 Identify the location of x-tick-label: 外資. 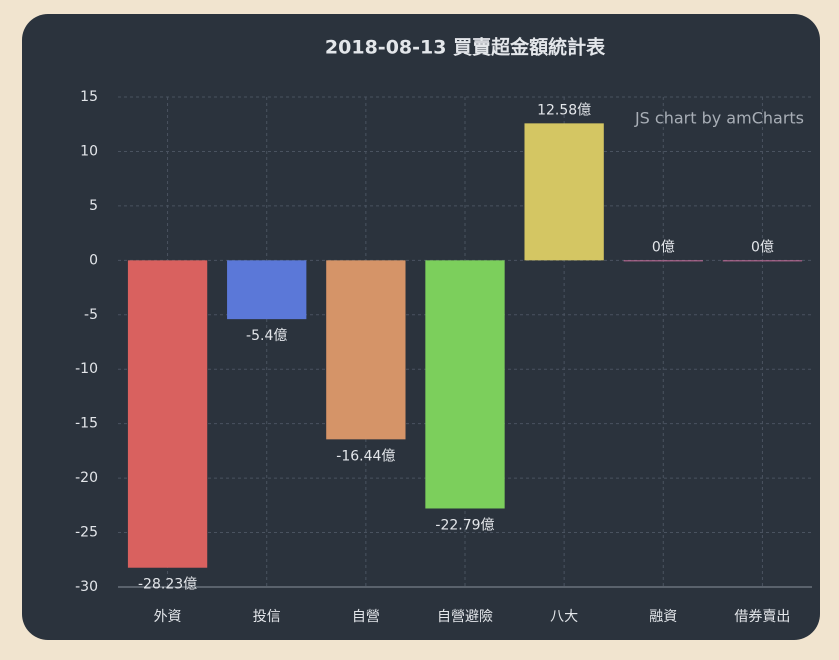
(168, 617).